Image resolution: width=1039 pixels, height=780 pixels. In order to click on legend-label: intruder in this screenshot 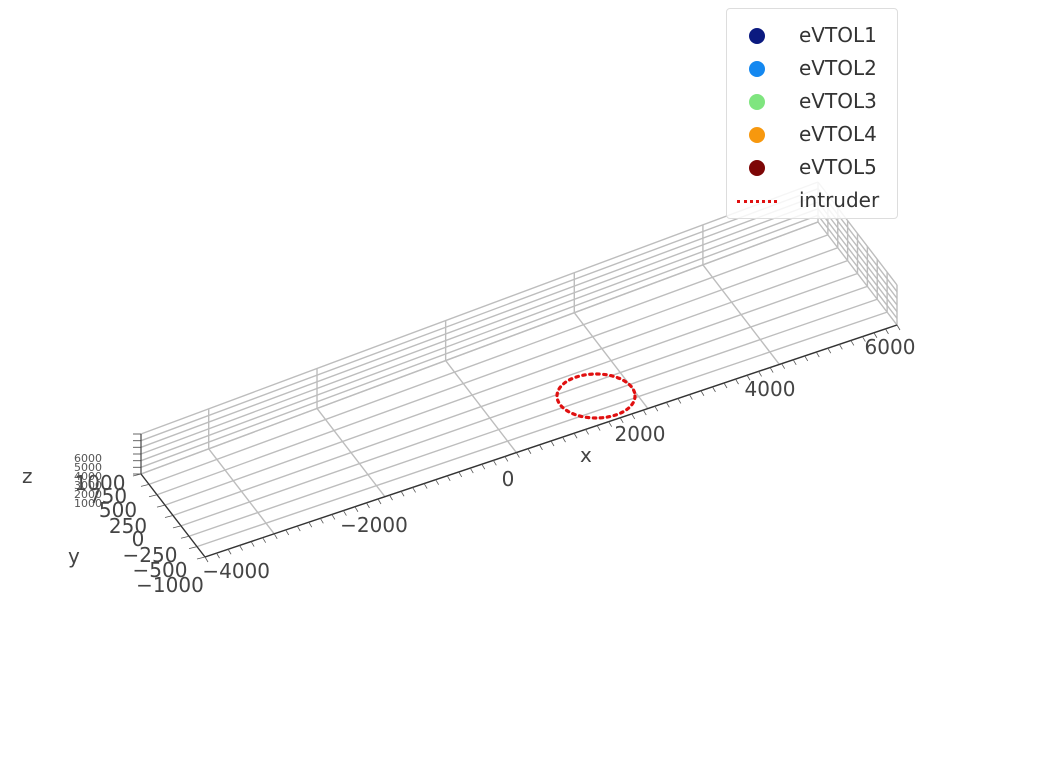, I will do `click(839, 200)`.